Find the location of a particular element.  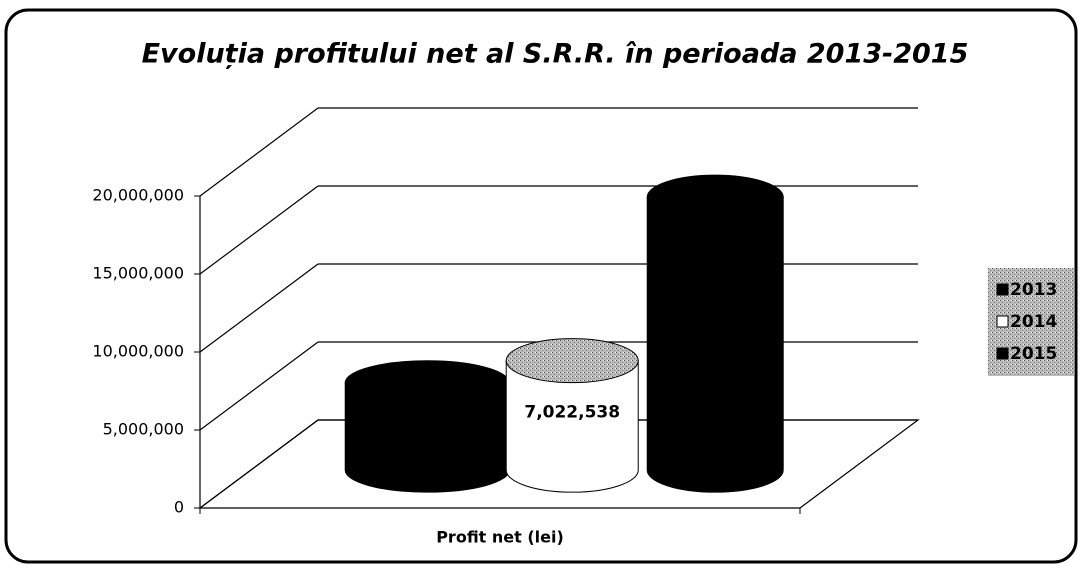

legend-label: 2015 is located at coordinates (1033, 354).